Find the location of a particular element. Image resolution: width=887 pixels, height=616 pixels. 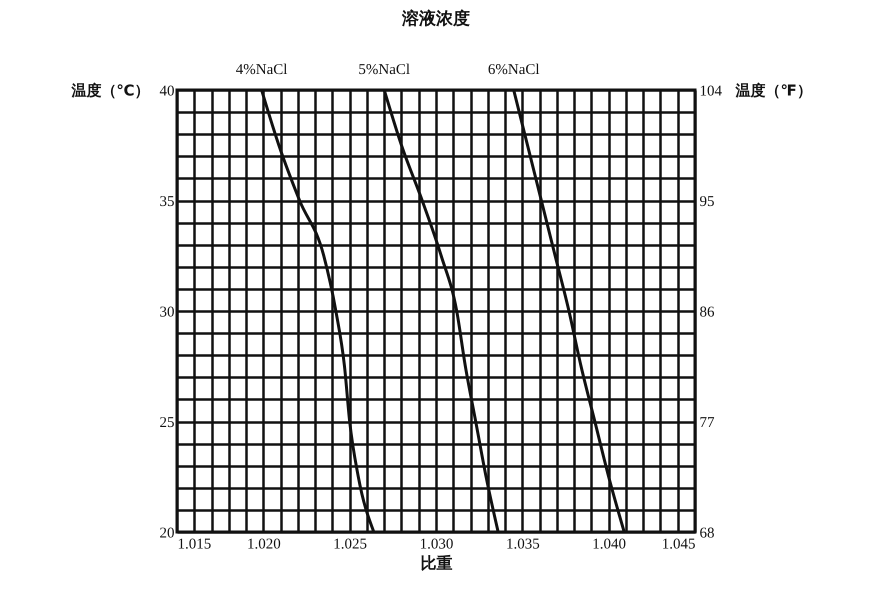

y2-tick-label: 95 is located at coordinates (707, 202).